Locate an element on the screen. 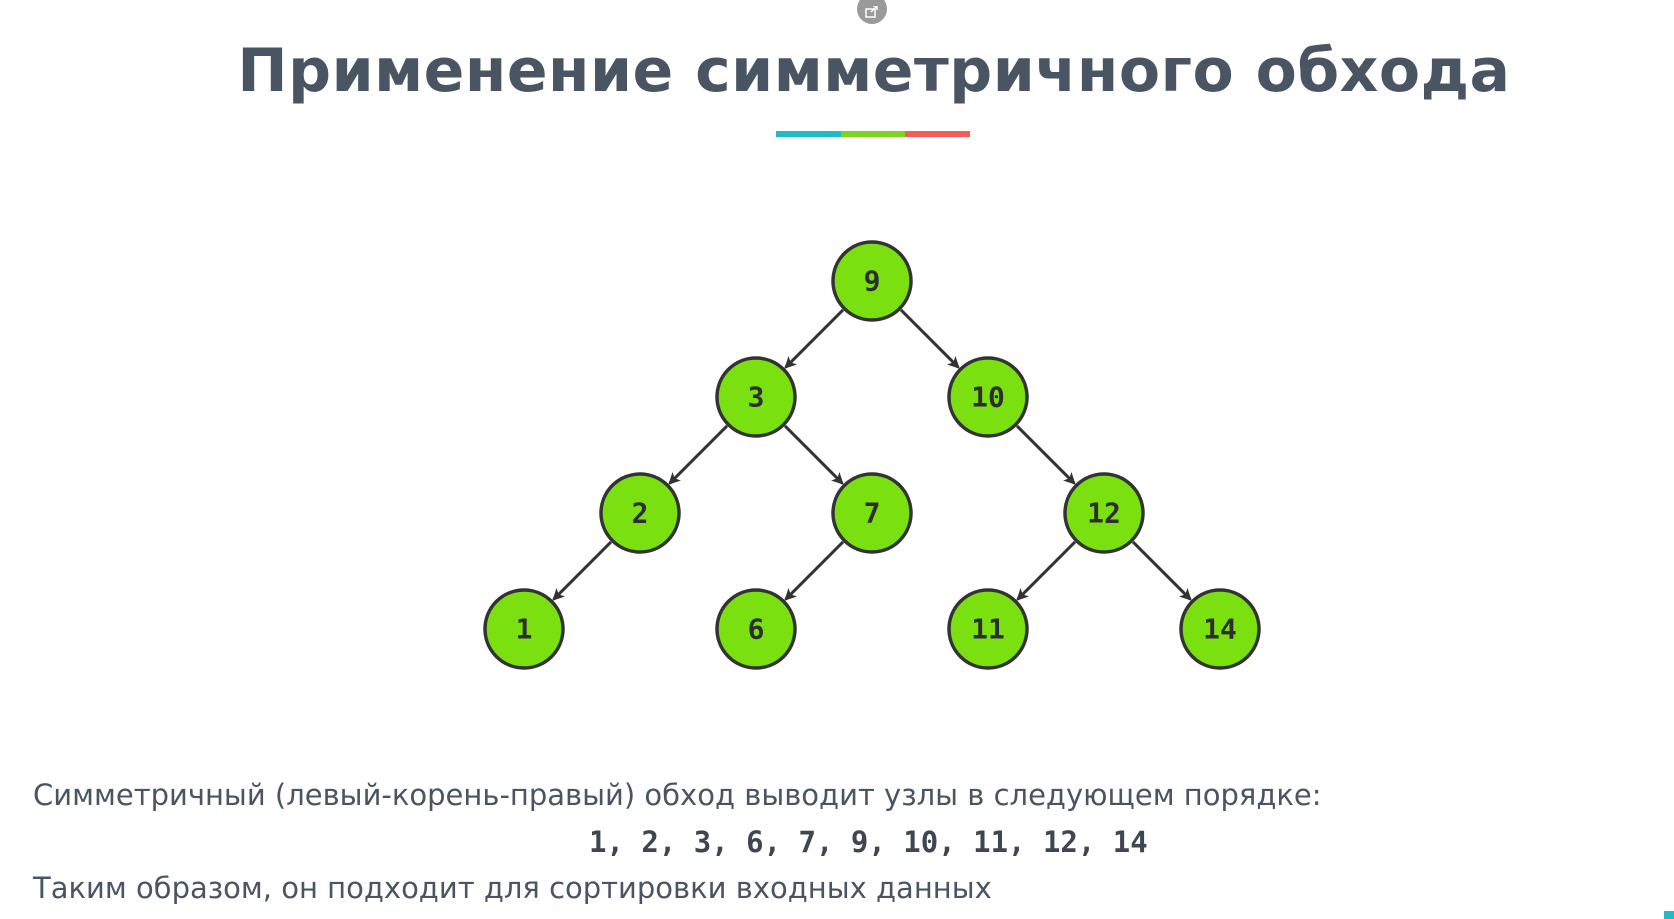  tree-node-label: 3 is located at coordinates (756, 397).